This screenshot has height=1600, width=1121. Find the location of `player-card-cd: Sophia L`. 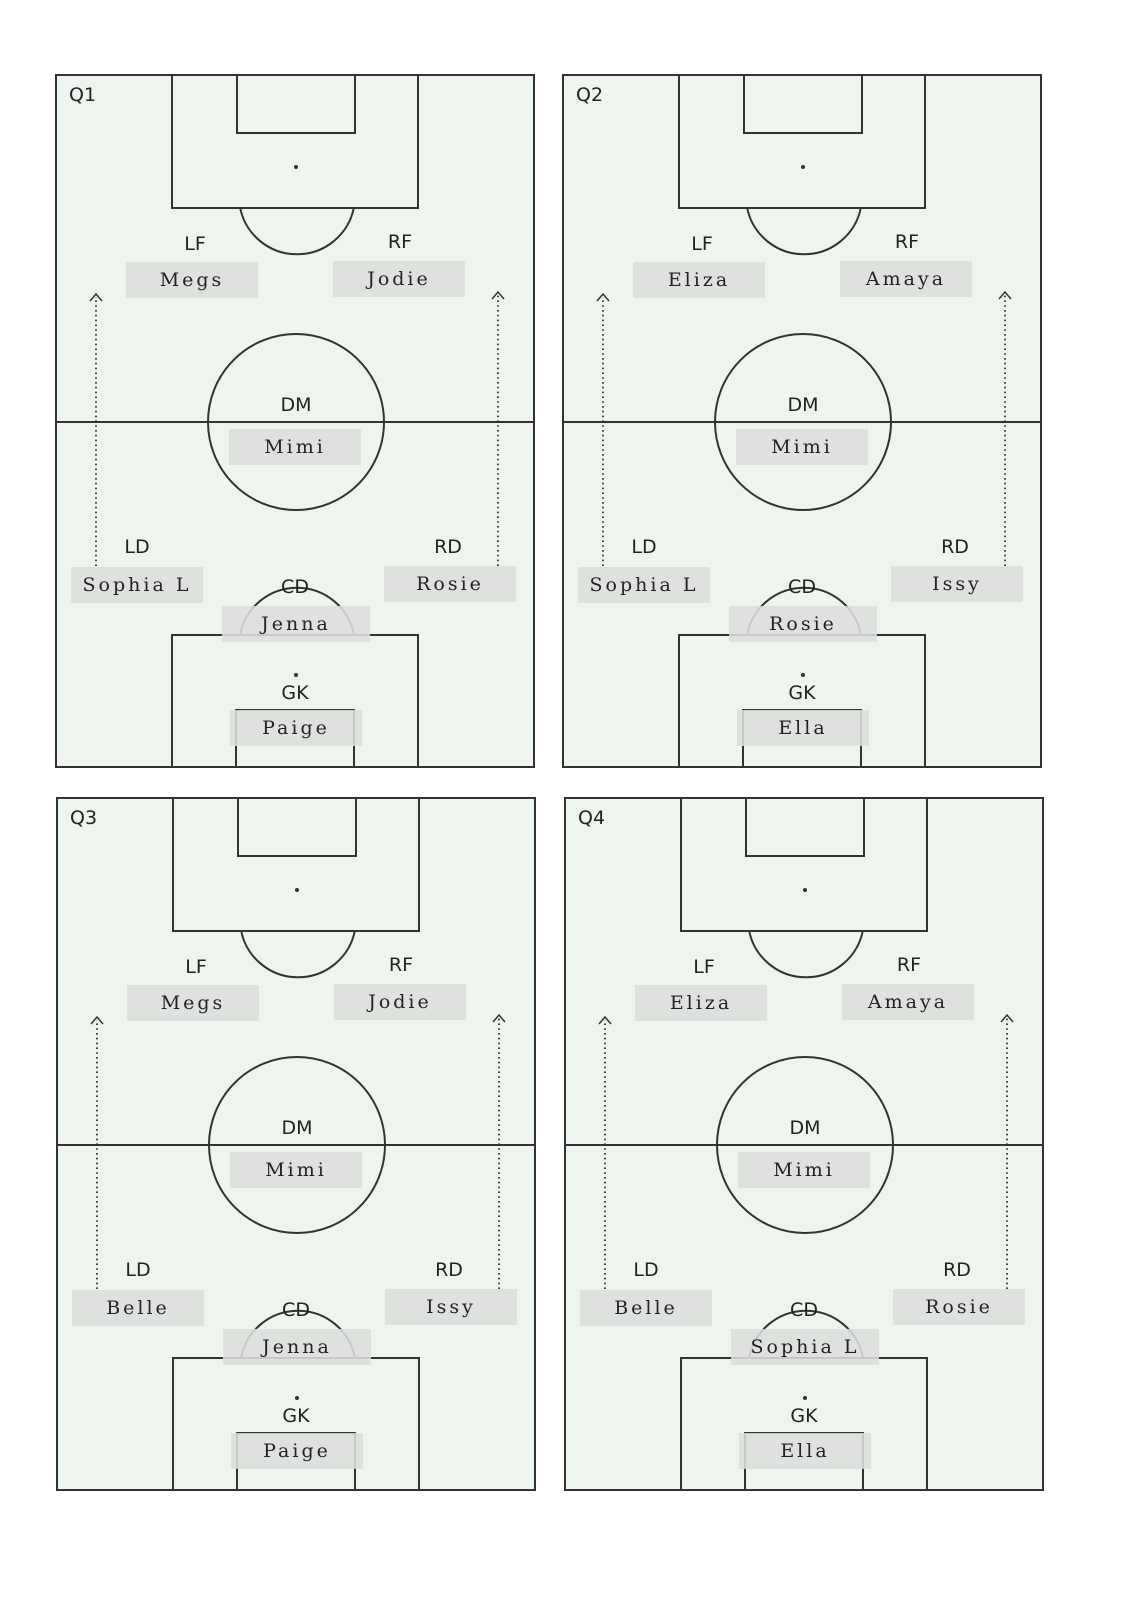

player-card-cd: Sophia L is located at coordinates (805, 1347).